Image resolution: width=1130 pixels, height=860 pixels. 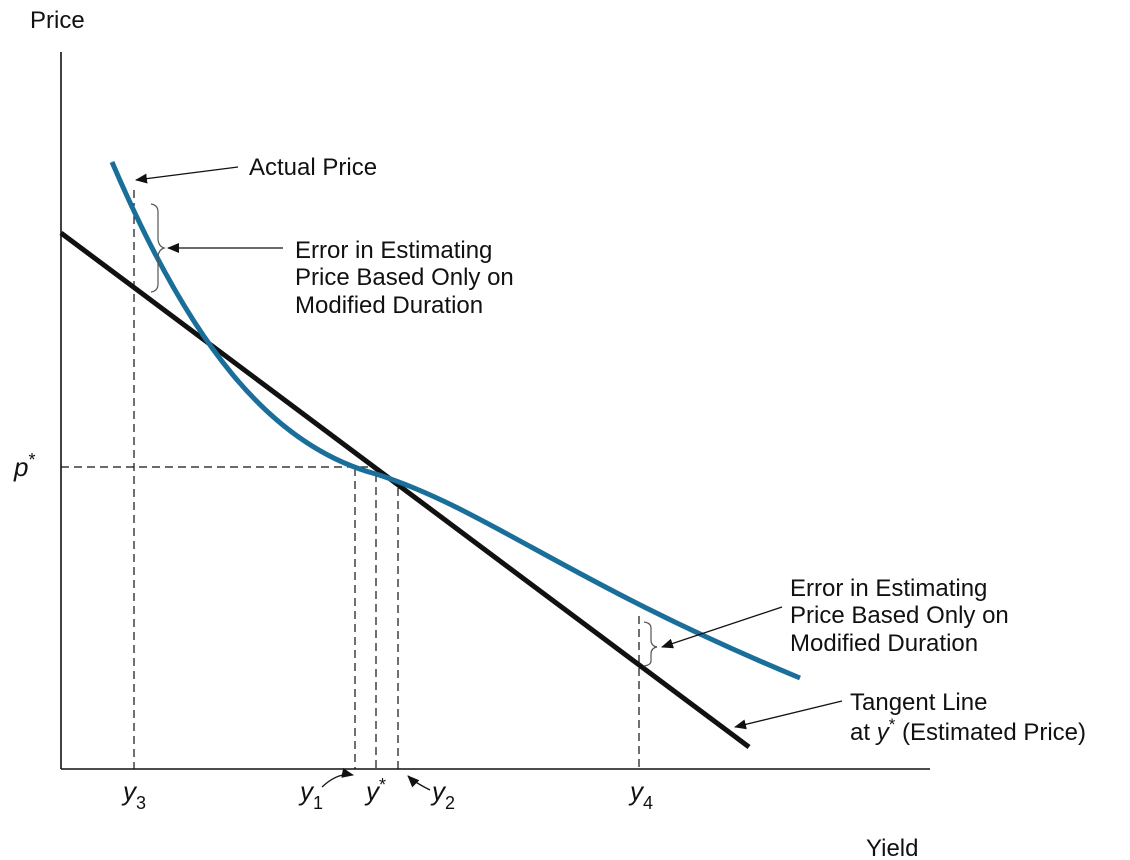 I want to click on y3-symbol: y, so click(x=129, y=791).